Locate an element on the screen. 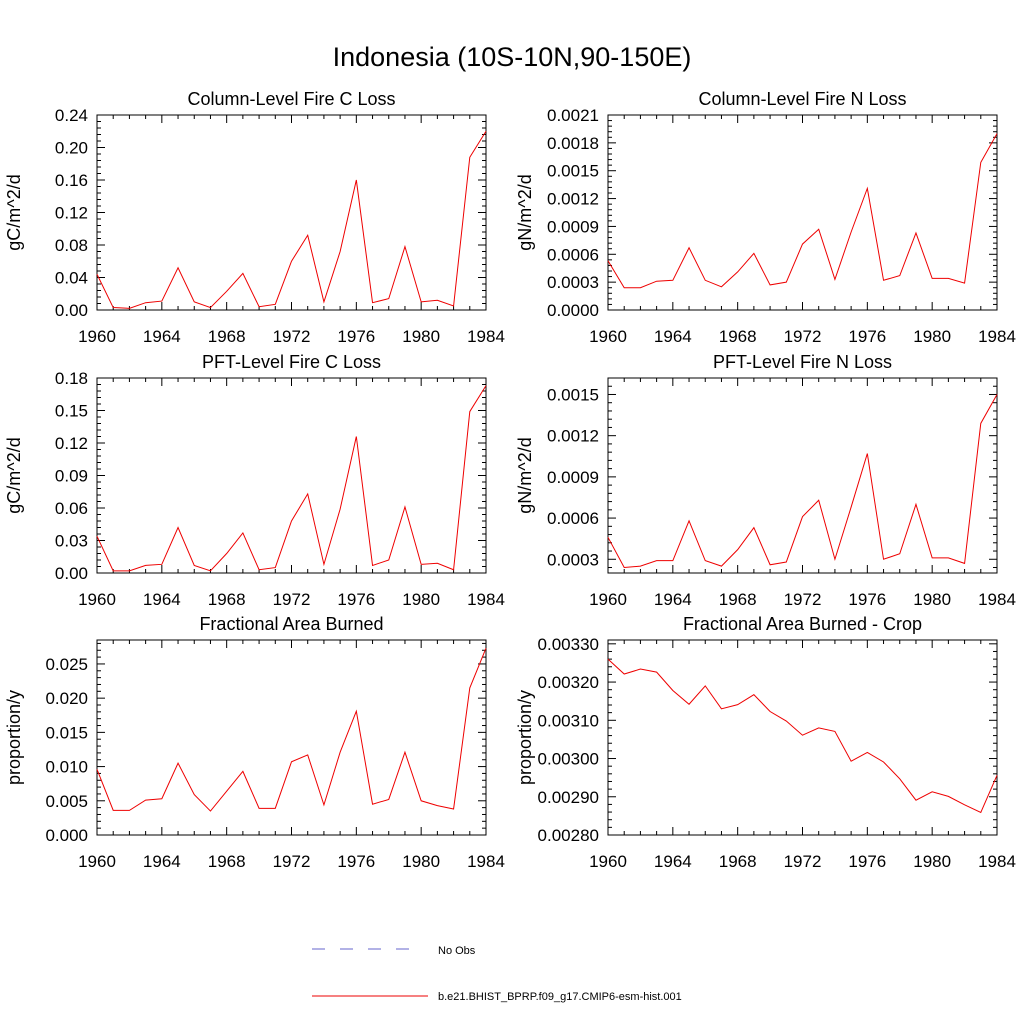 This screenshot has width=1024, height=1024. panel-title: Fractional Area Burned - Crop is located at coordinates (802, 624).